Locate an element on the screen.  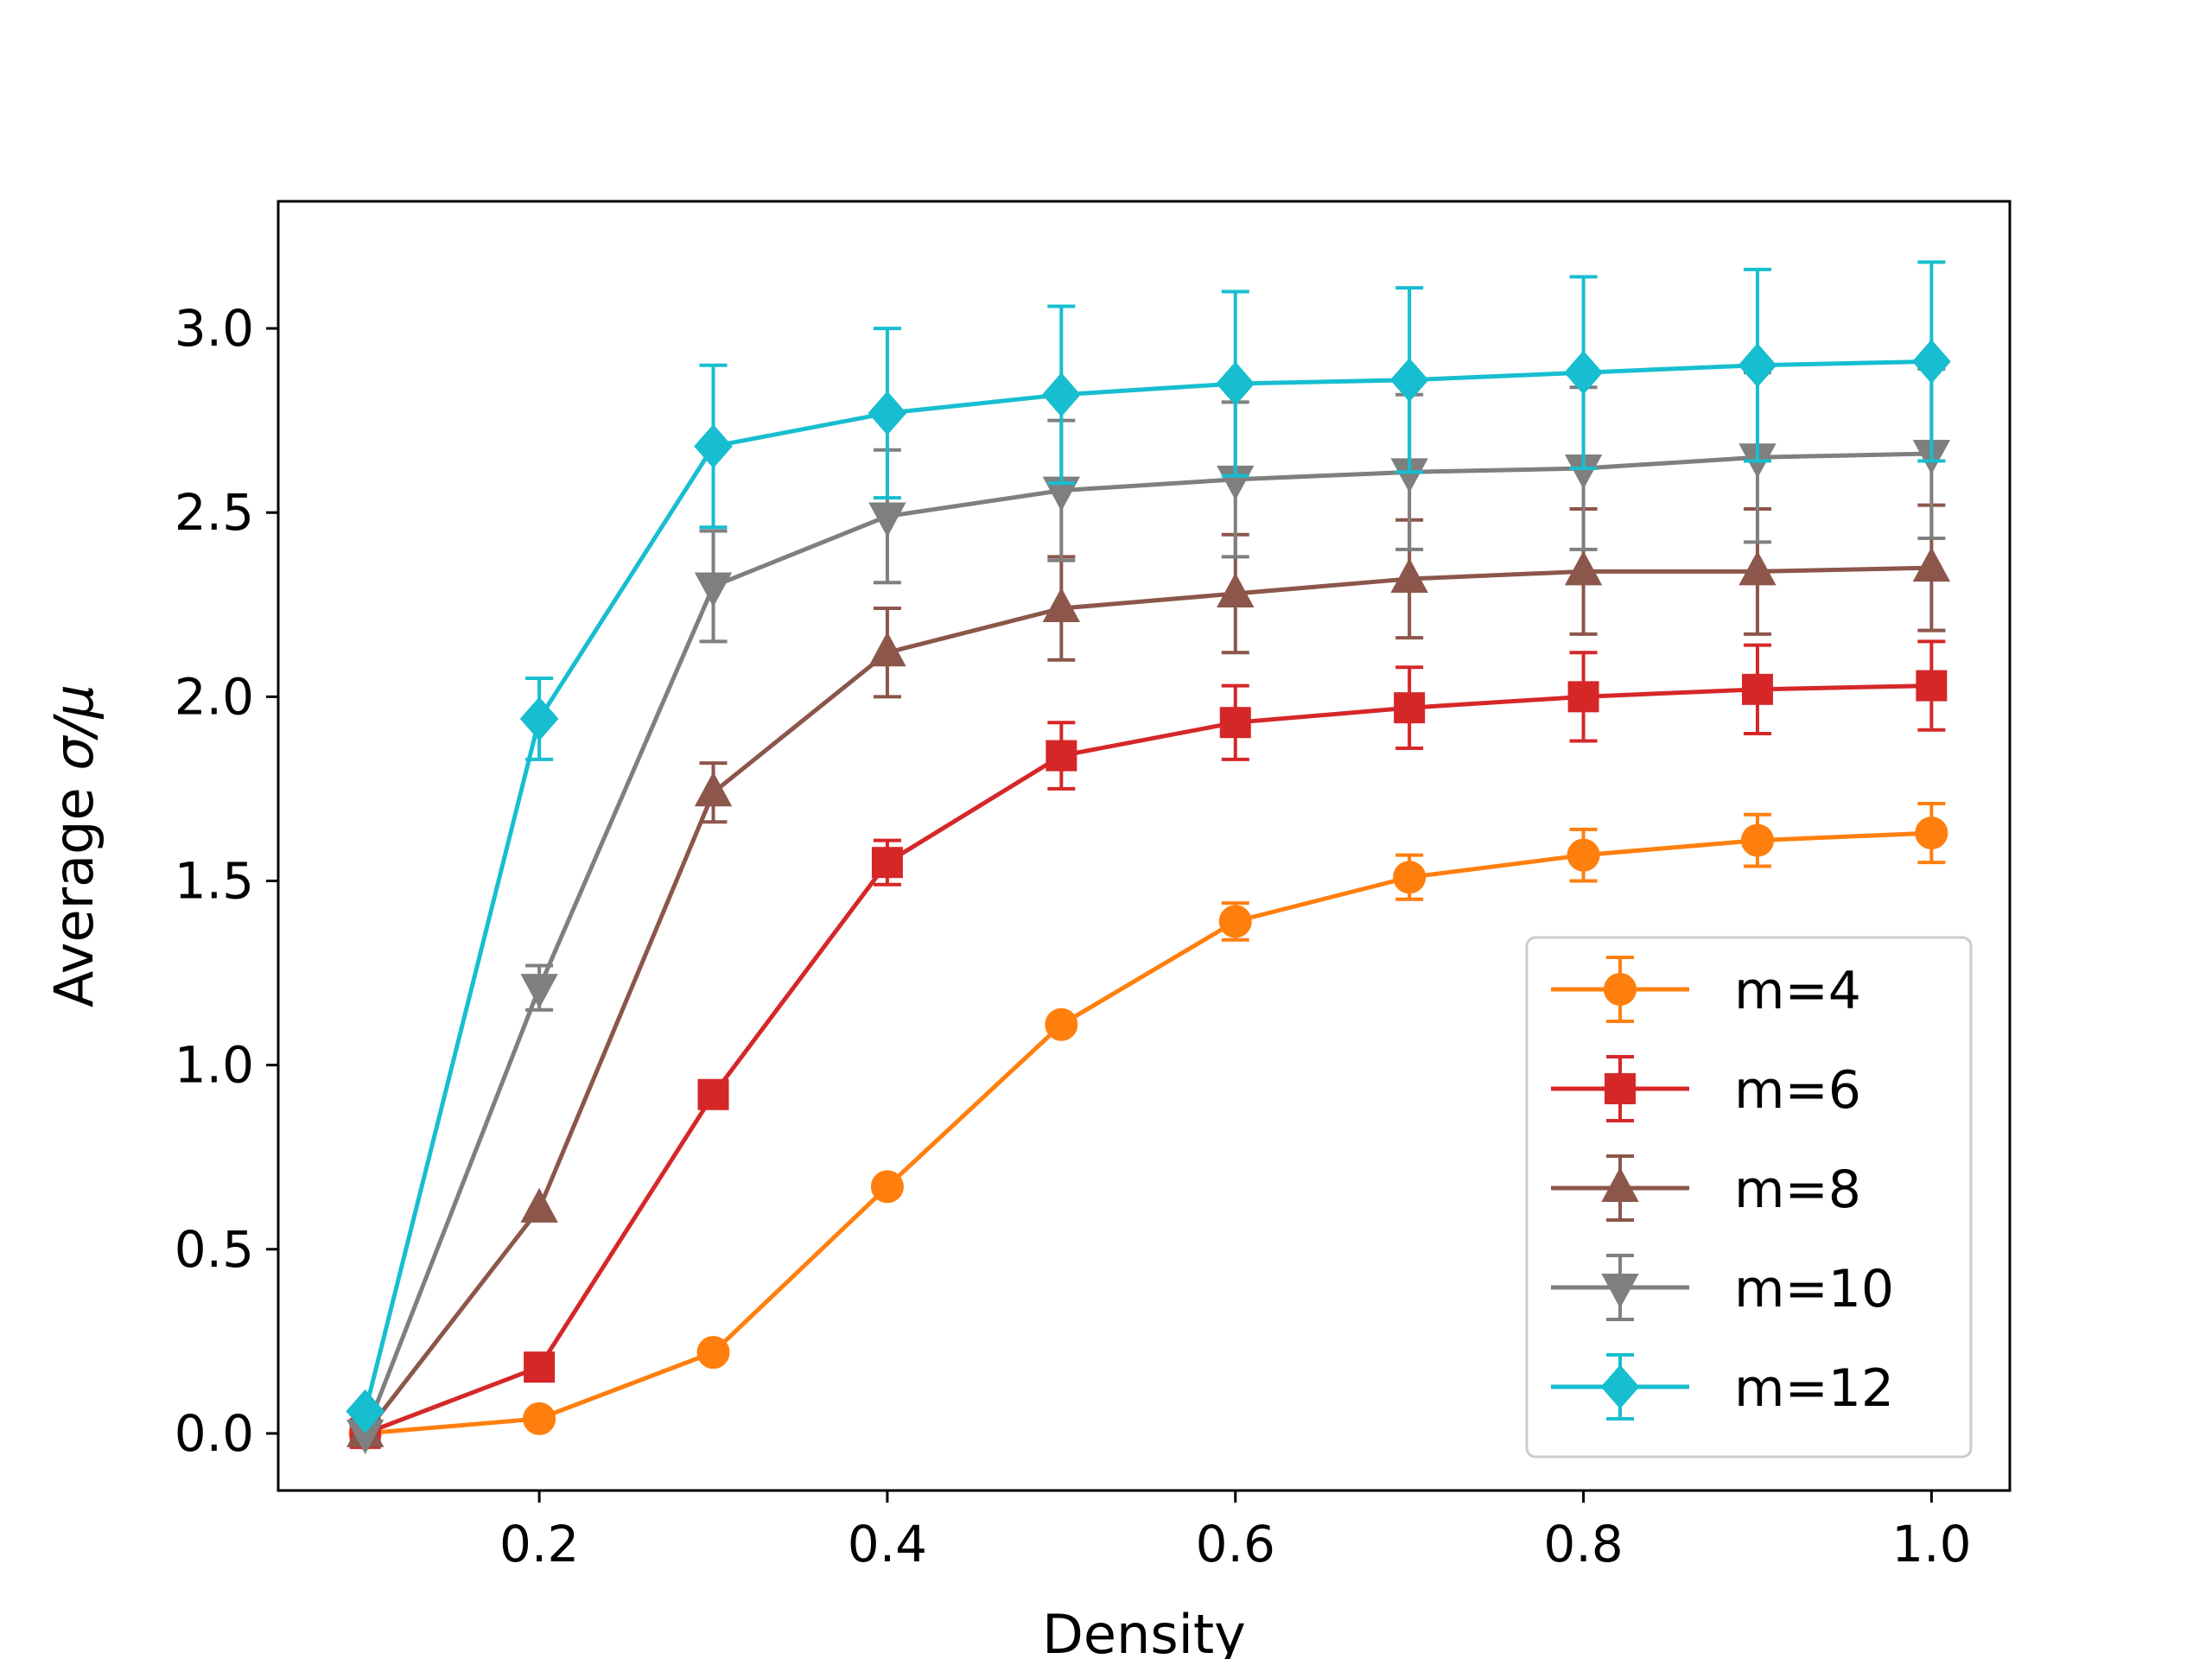
x-axis-label: Density is located at coordinates (1144, 1631).